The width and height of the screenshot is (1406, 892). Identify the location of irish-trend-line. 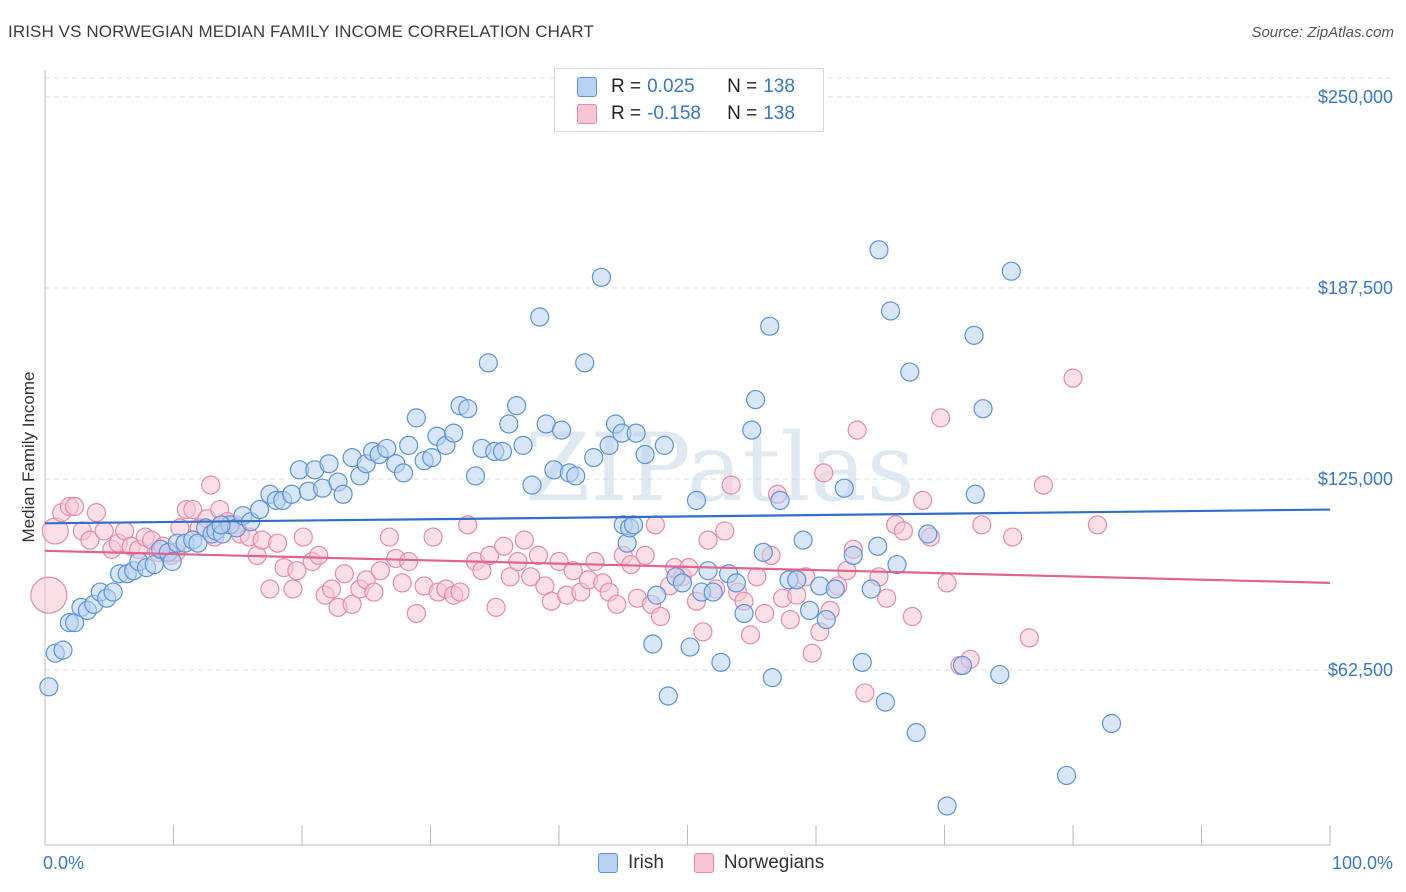
(687, 516).